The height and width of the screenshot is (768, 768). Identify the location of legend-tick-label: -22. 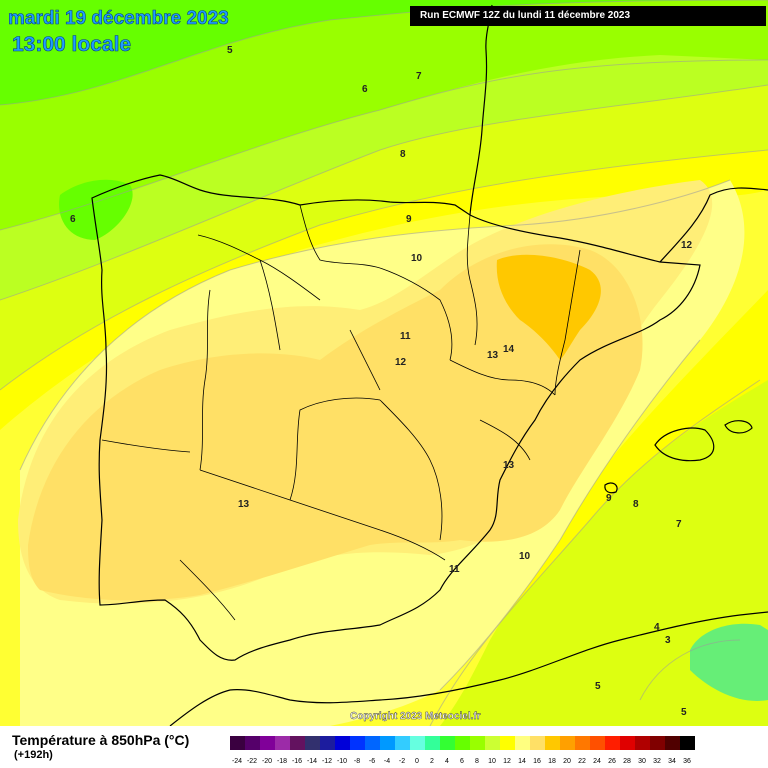
(252, 761).